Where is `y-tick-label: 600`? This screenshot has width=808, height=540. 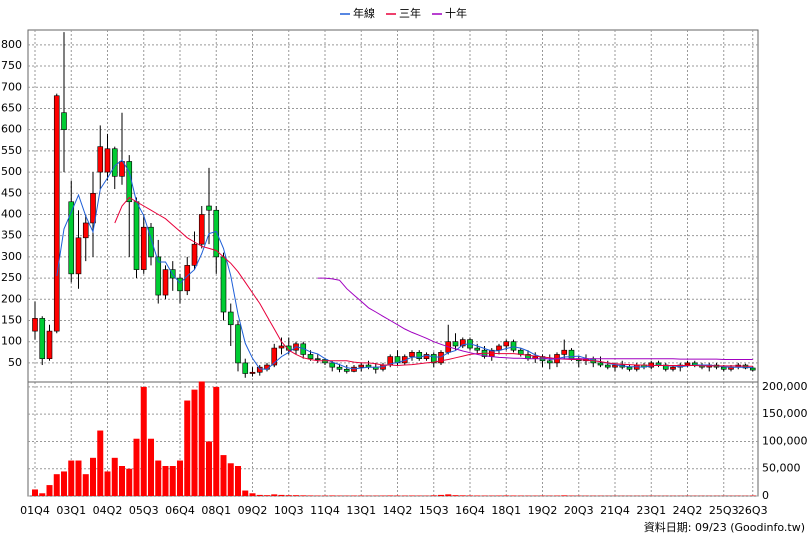 y-tick-label: 600 is located at coordinates (11, 129).